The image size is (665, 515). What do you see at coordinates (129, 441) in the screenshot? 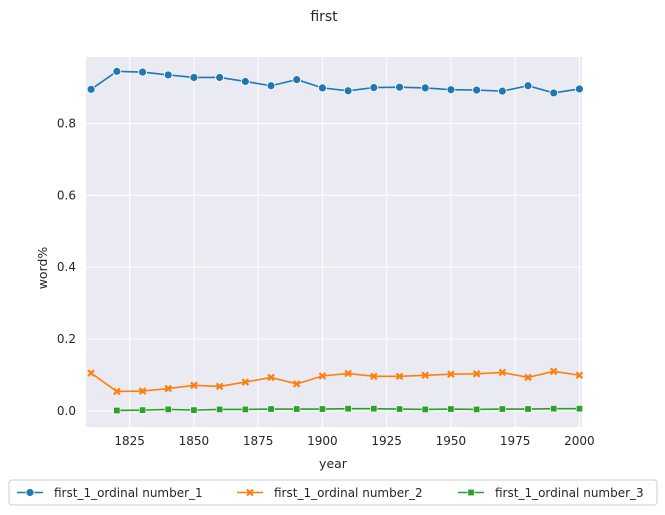
I see `x-tick-label: 1825` at bounding box center [129, 441].